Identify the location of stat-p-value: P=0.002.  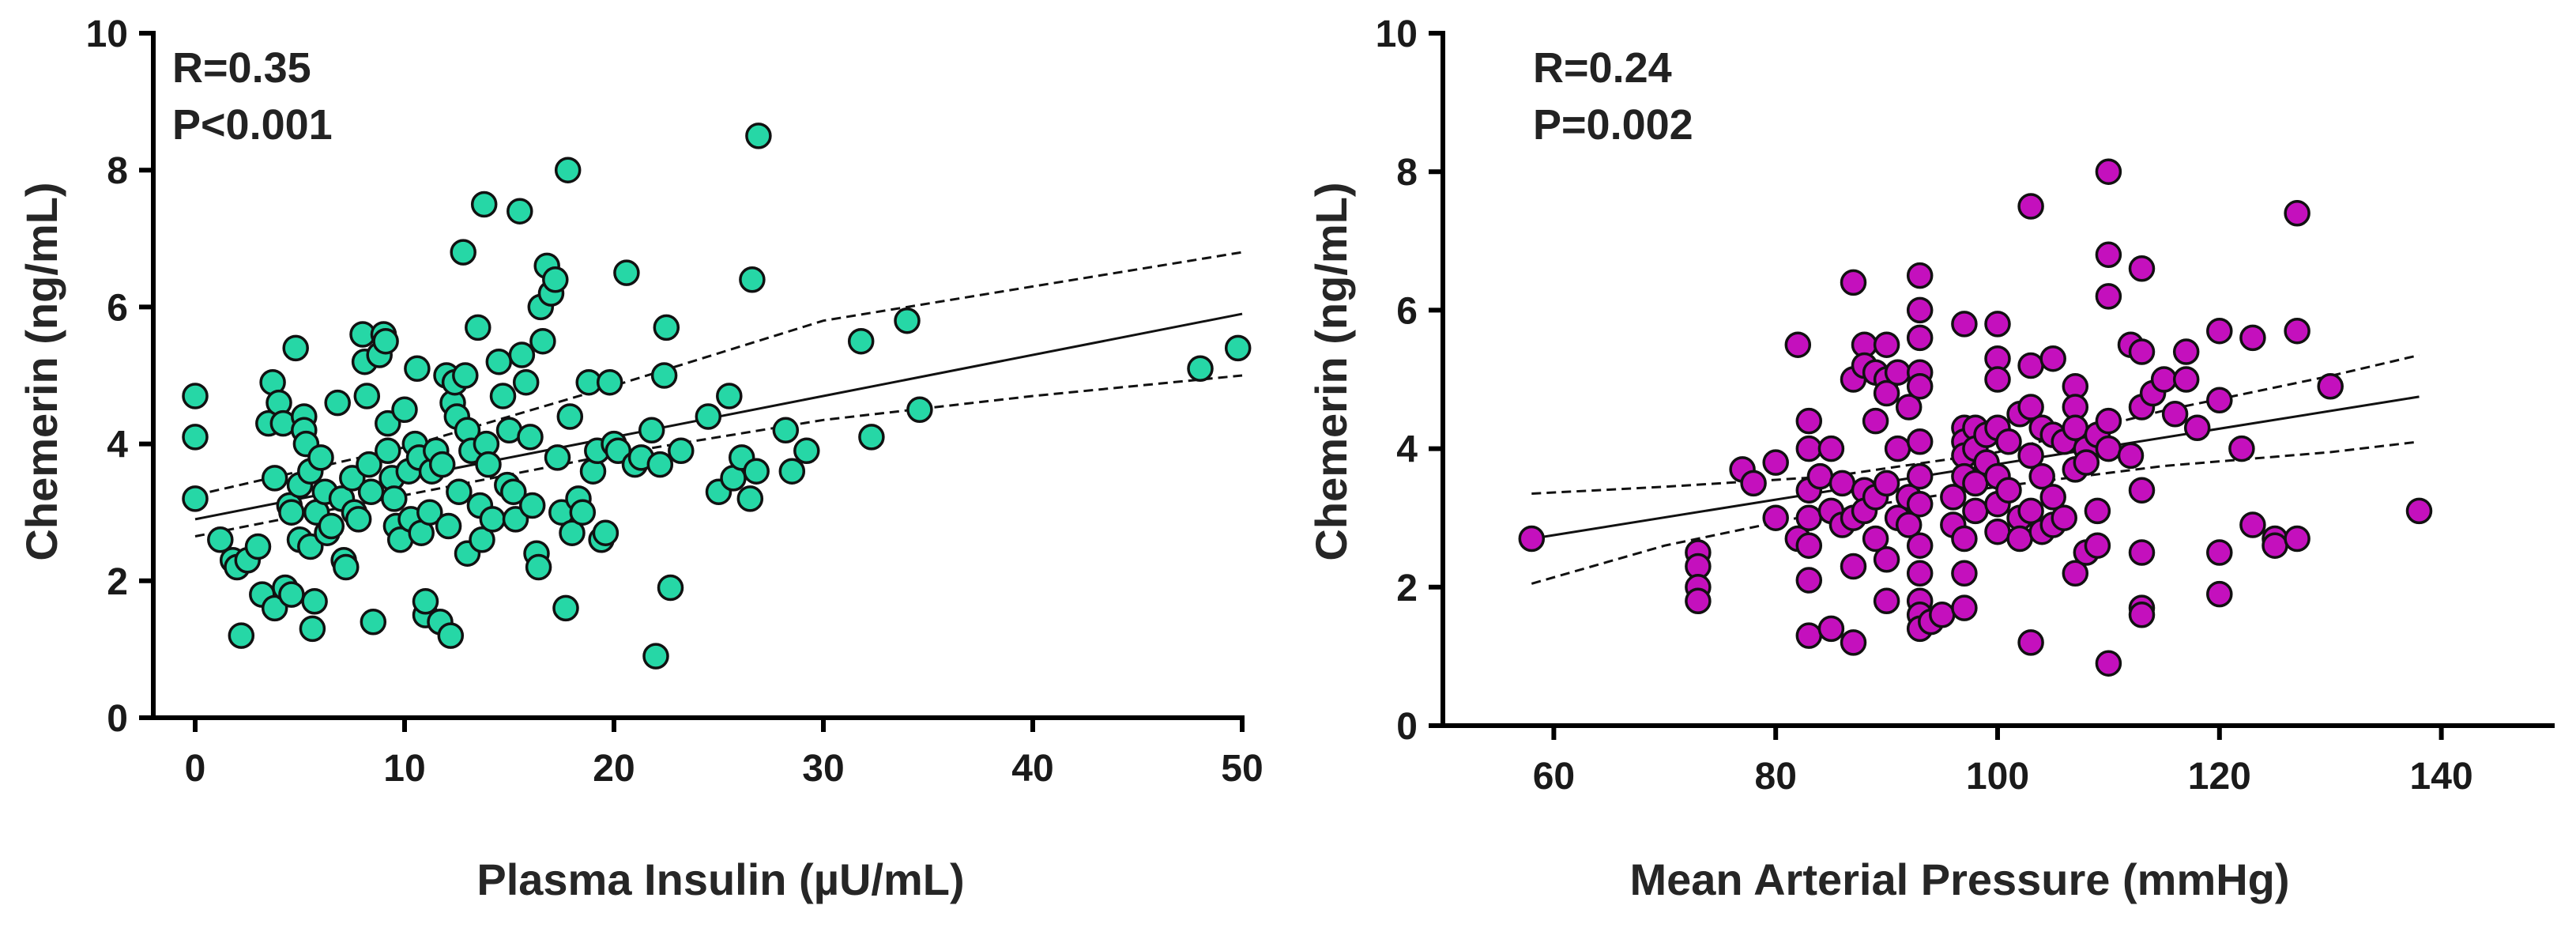
(1613, 125).